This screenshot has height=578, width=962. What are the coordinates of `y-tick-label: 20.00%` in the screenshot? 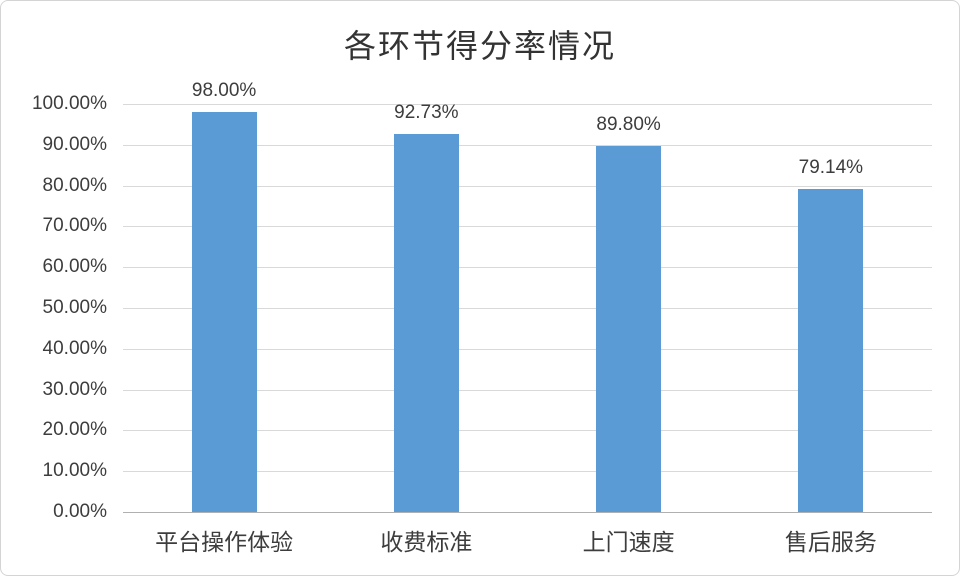 It's located at (74, 430).